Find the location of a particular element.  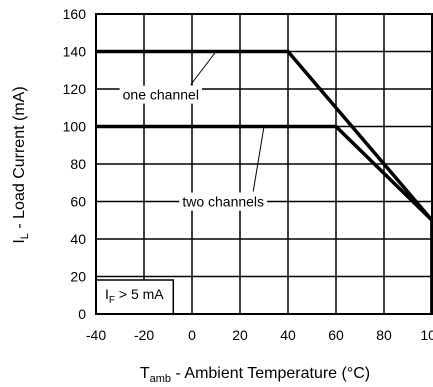

condition-box: IF > 5 mA is located at coordinates (135, 297).